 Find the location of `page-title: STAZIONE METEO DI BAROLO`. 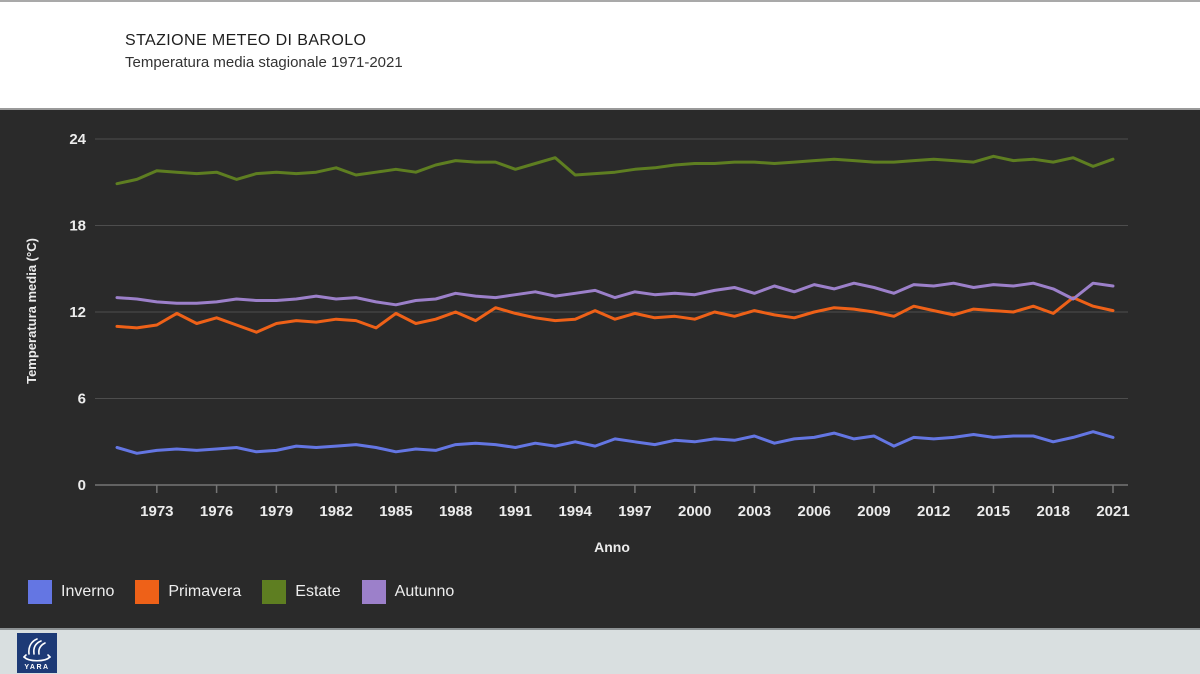

page-title: STAZIONE METEO DI BAROLO is located at coordinates (246, 40).